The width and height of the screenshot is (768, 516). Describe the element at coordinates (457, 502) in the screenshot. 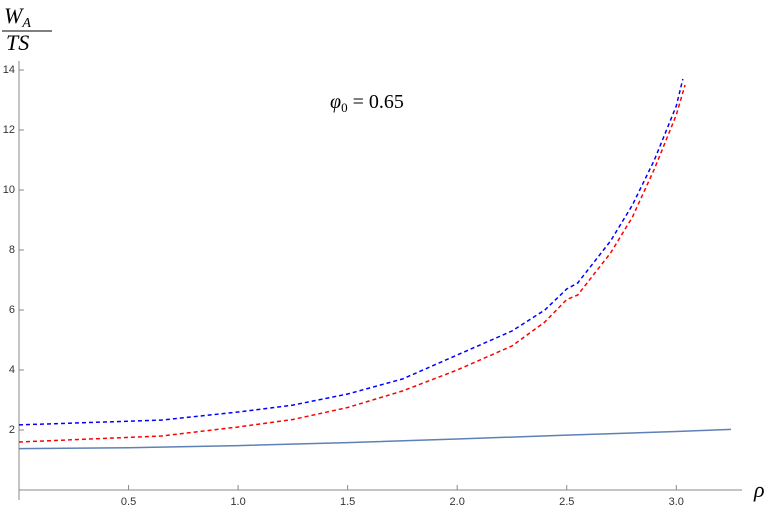

I see `x-tick-label: 2.0` at that location.